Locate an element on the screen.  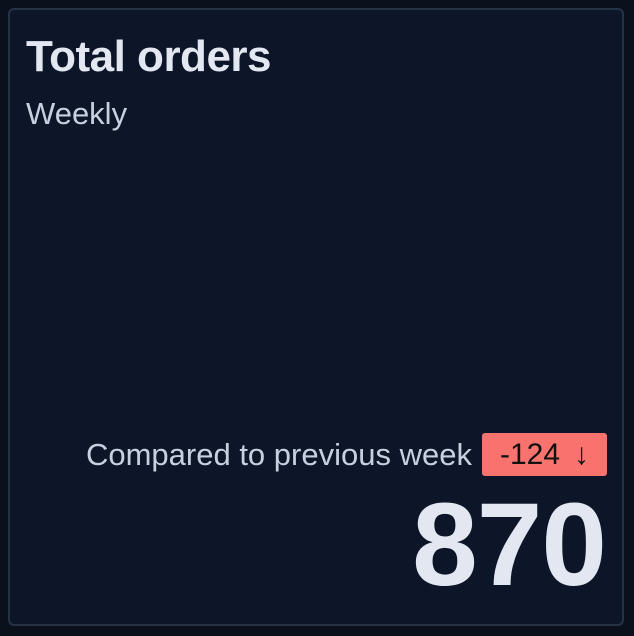
card-subtitle: Weekly is located at coordinates (77, 113).